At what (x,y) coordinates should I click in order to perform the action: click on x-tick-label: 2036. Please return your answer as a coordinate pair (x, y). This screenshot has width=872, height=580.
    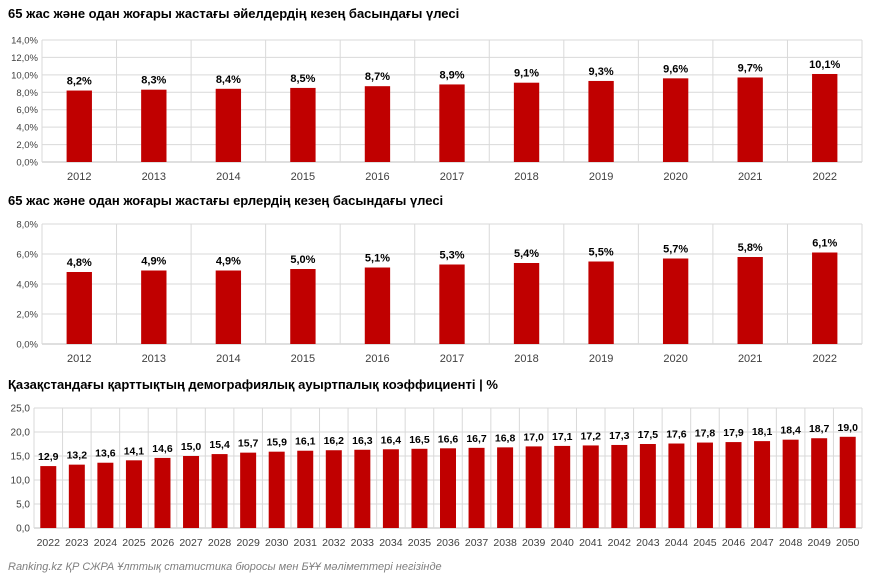
    Looking at the image, I should click on (448, 543).